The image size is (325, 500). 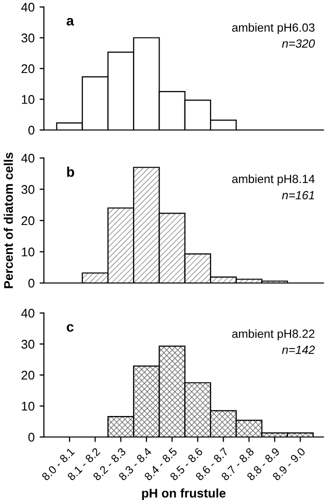 What do you see at coordinates (298, 195) in the screenshot?
I see `annotation: n=161` at bounding box center [298, 195].